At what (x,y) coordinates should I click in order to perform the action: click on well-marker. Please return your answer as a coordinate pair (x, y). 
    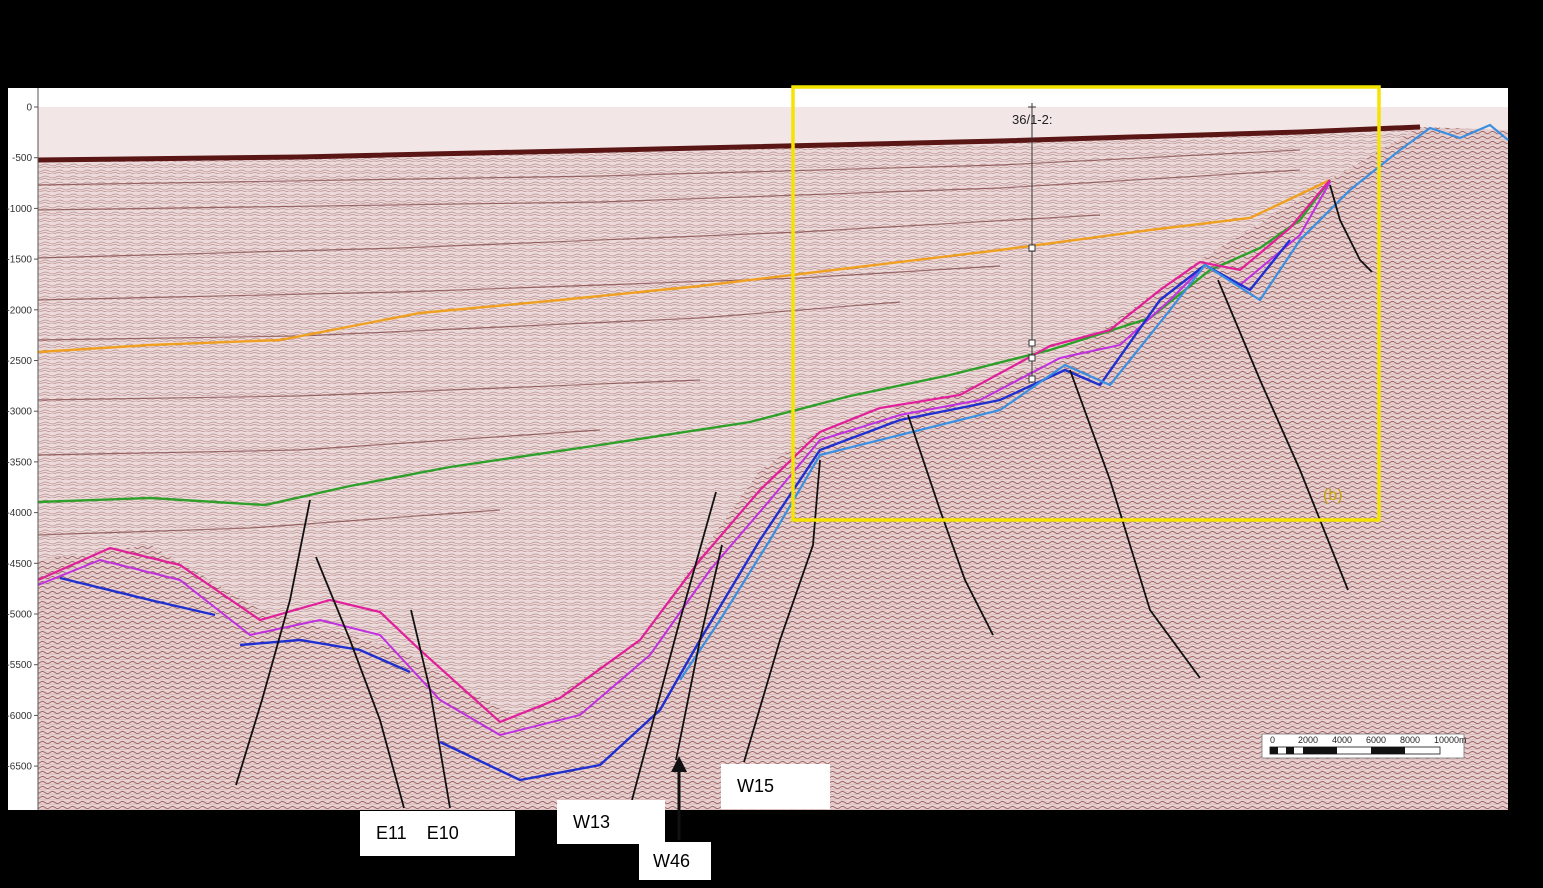
    Looking at the image, I should click on (1032, 243).